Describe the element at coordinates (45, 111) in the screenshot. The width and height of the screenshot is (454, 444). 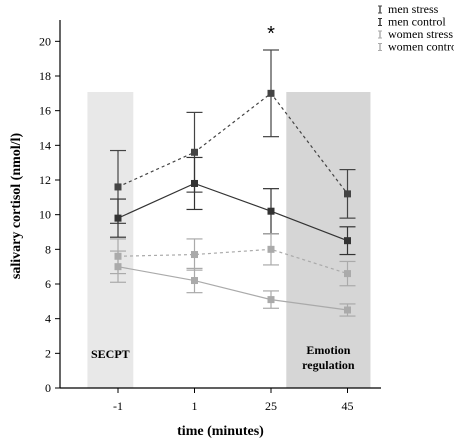
I see `y-tick-label: 16` at that location.